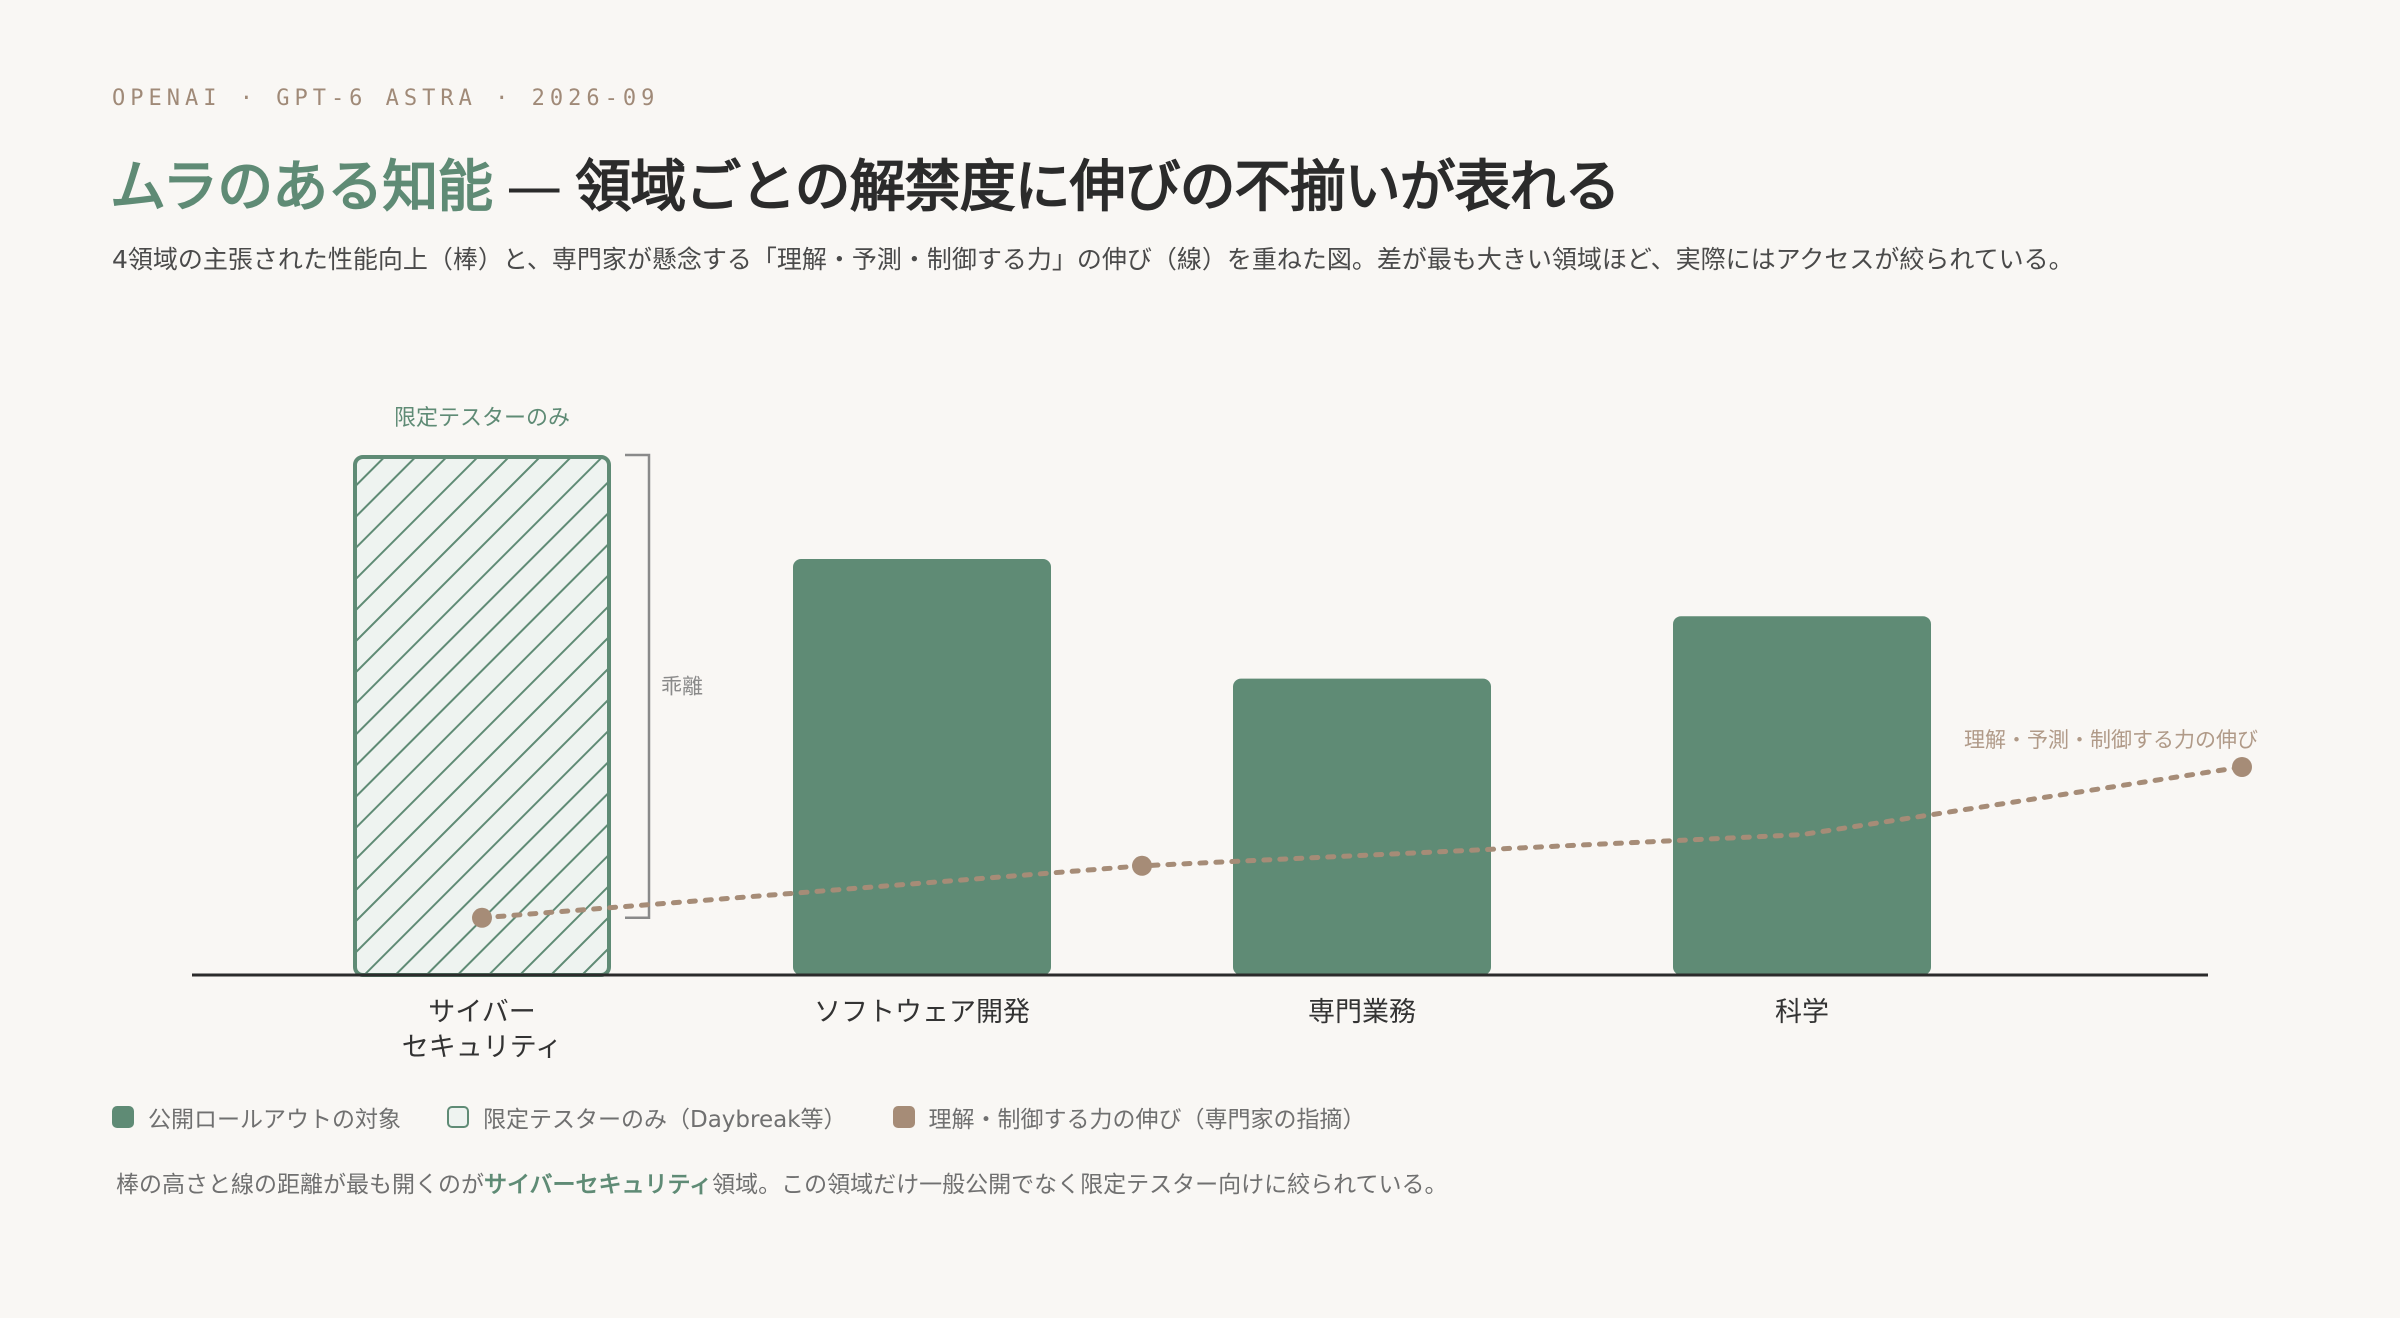  What do you see at coordinates (1080, 1185) in the screenshot?
I see `footnote-post: 領域。この領域だけ一般公開でなく限定テスター向けに絞られている。` at bounding box center [1080, 1185].